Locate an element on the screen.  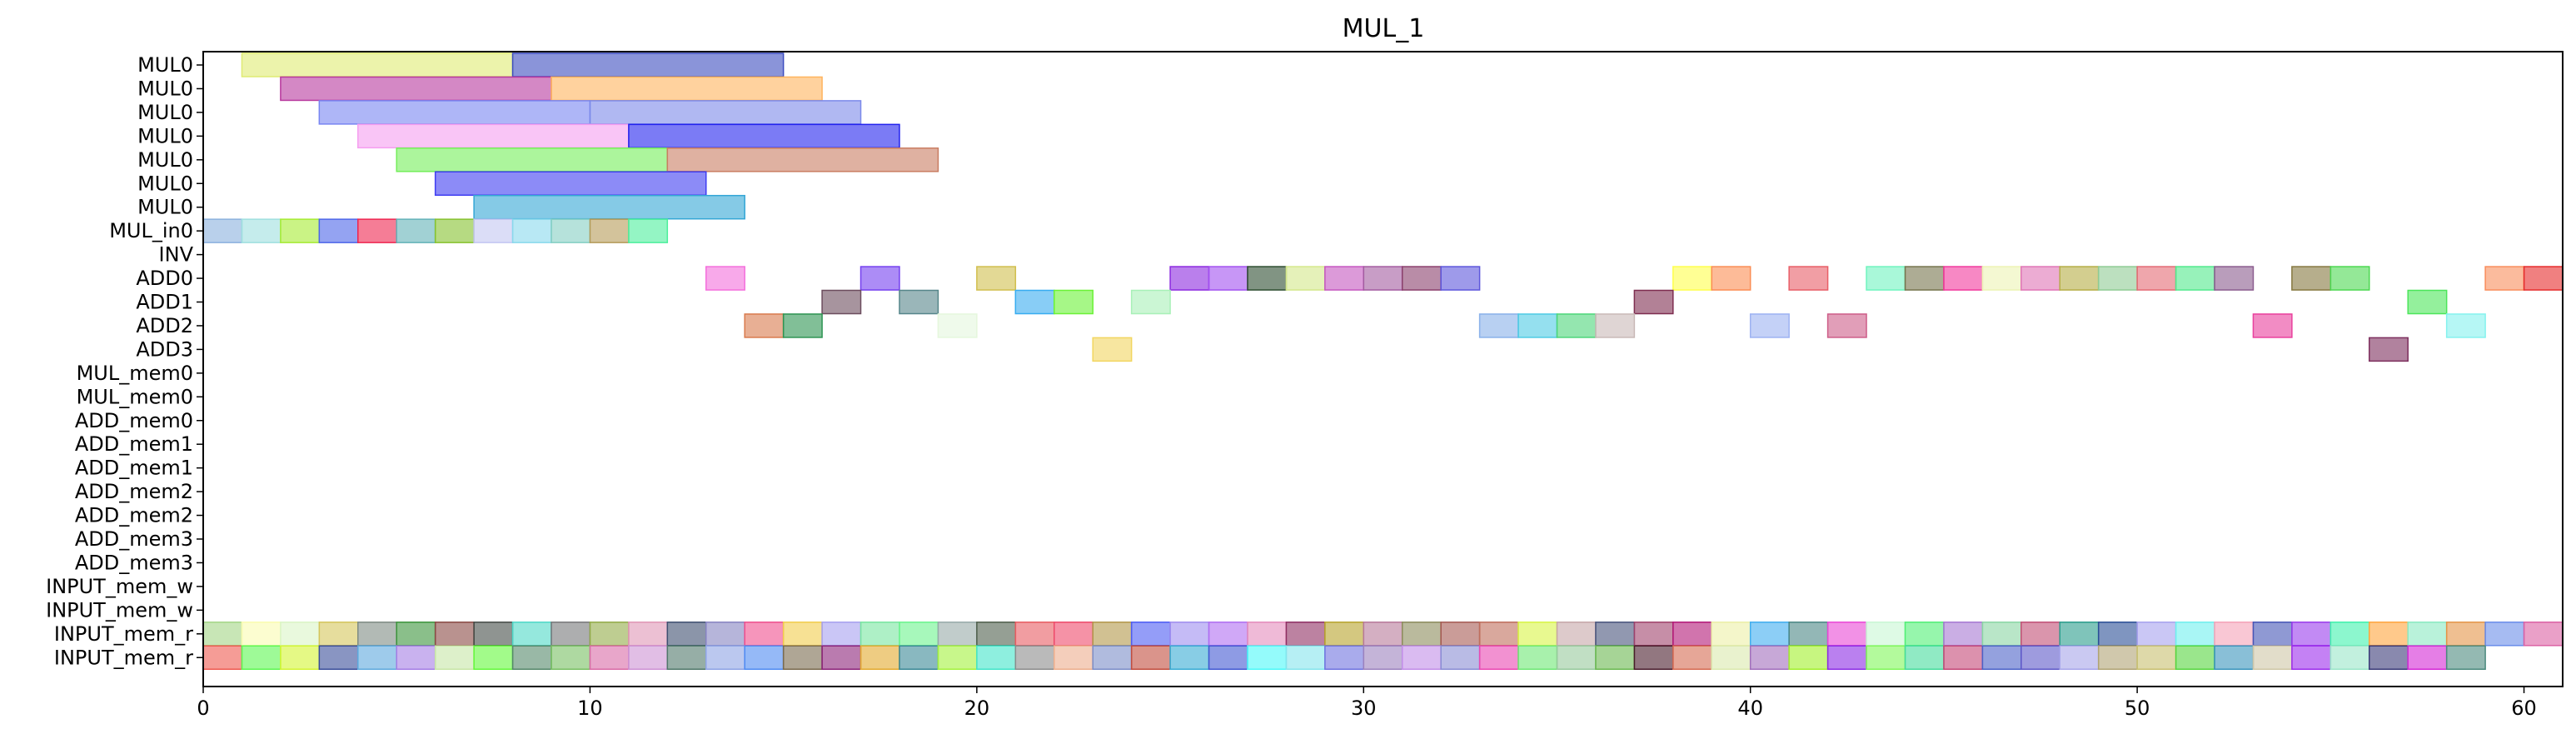
y-tick-label-16: ADD_mem1 is located at coordinates (134, 444).